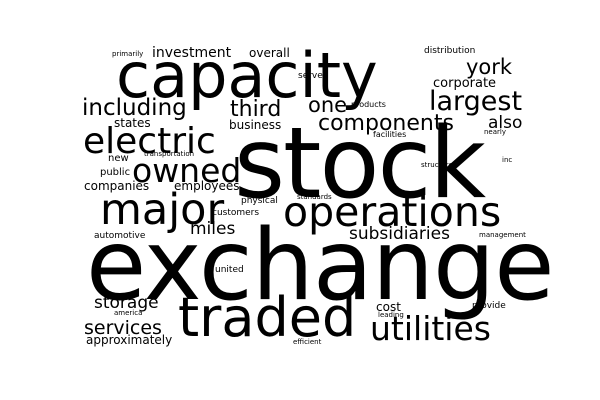 This screenshot has height=400, width=600. Describe the element at coordinates (115, 172) in the screenshot. I see `word-public: public` at that location.